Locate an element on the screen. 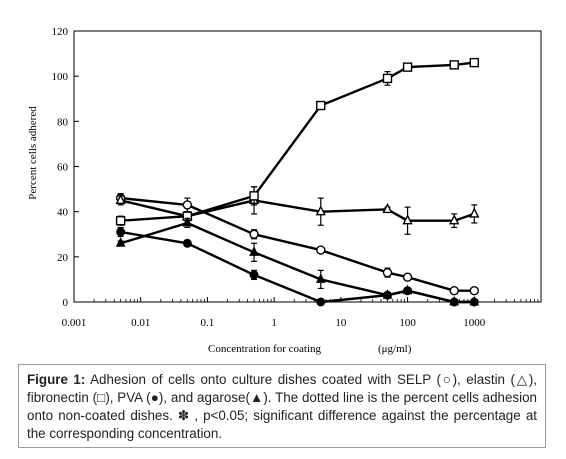 This screenshot has width=566, height=459. x-tick-label: 10 is located at coordinates (341, 323).